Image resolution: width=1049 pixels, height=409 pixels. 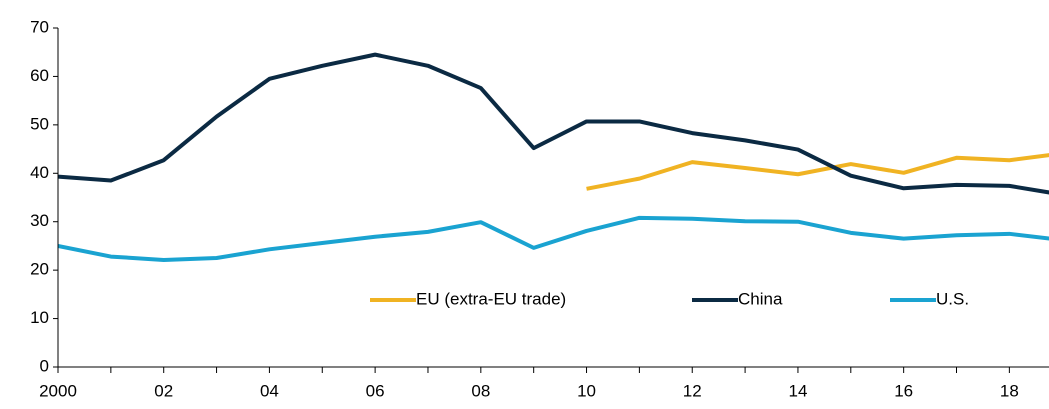 I want to click on y-tick-label: 10, so click(x=39, y=317).